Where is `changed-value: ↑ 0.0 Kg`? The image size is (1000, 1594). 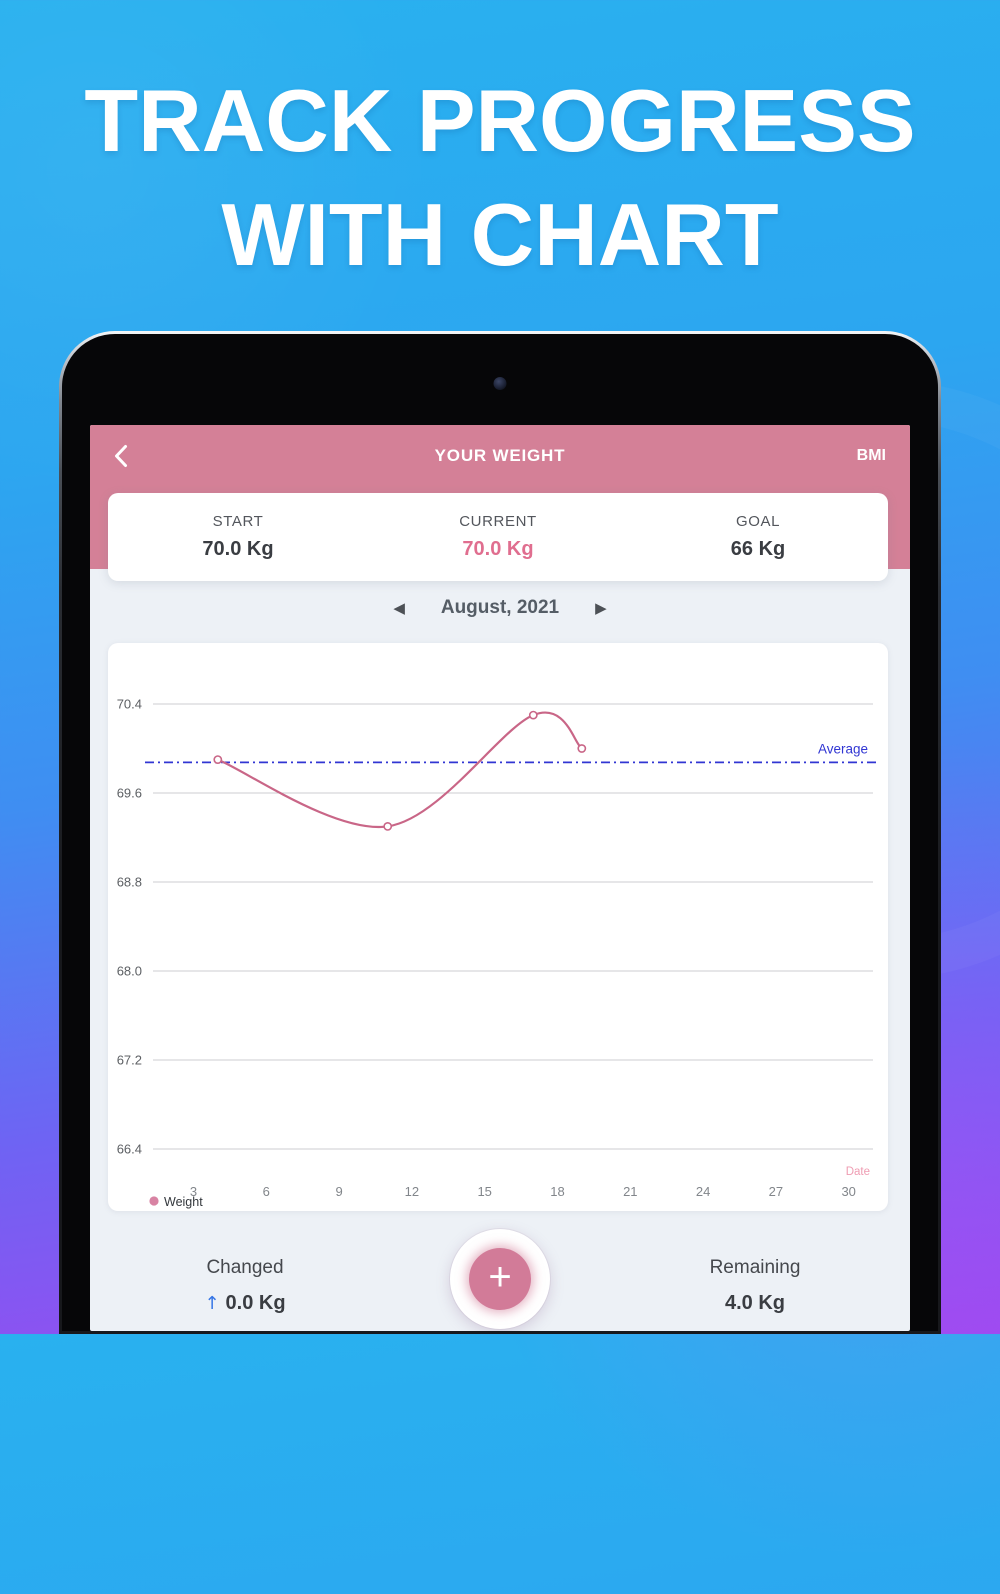
changed-value: ↑ 0.0 Kg is located at coordinates (244, 1303).